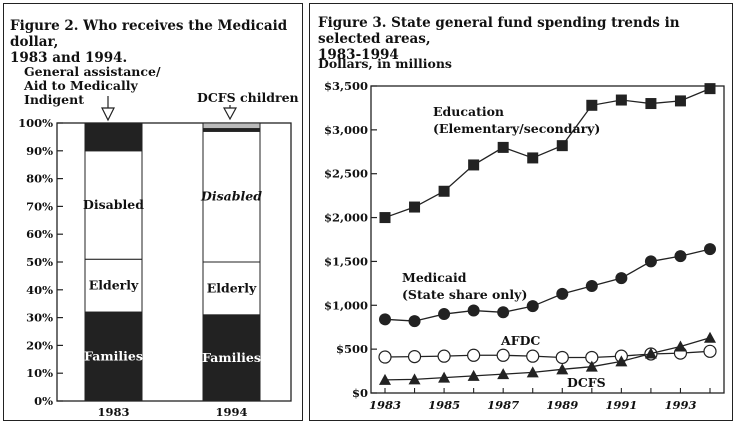  Describe the element at coordinates (346, 305) in the screenshot. I see `y-tick-label: $1,000` at that location.